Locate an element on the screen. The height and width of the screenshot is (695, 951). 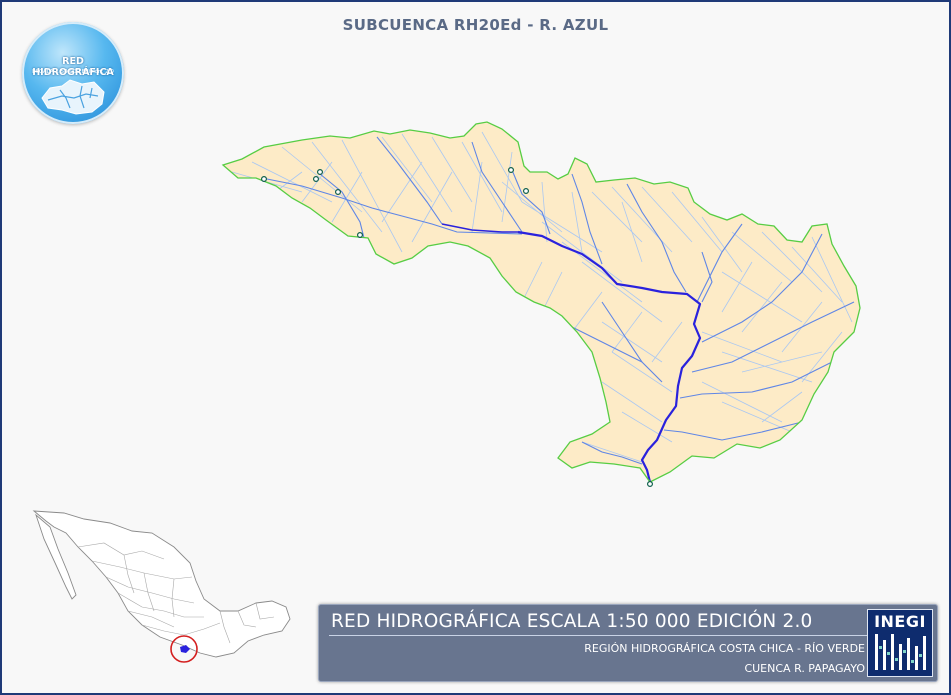
logo-subtitle: ESCALA 1:50 000 Edición: 2.0 is located at coordinates (73, 72).